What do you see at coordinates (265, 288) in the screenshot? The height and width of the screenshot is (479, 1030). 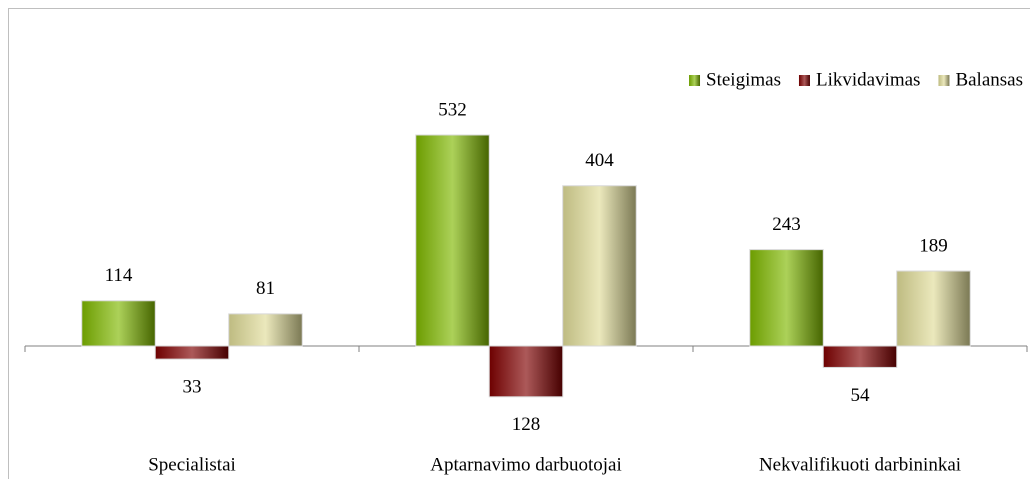 I see `data-label: 81` at bounding box center [265, 288].